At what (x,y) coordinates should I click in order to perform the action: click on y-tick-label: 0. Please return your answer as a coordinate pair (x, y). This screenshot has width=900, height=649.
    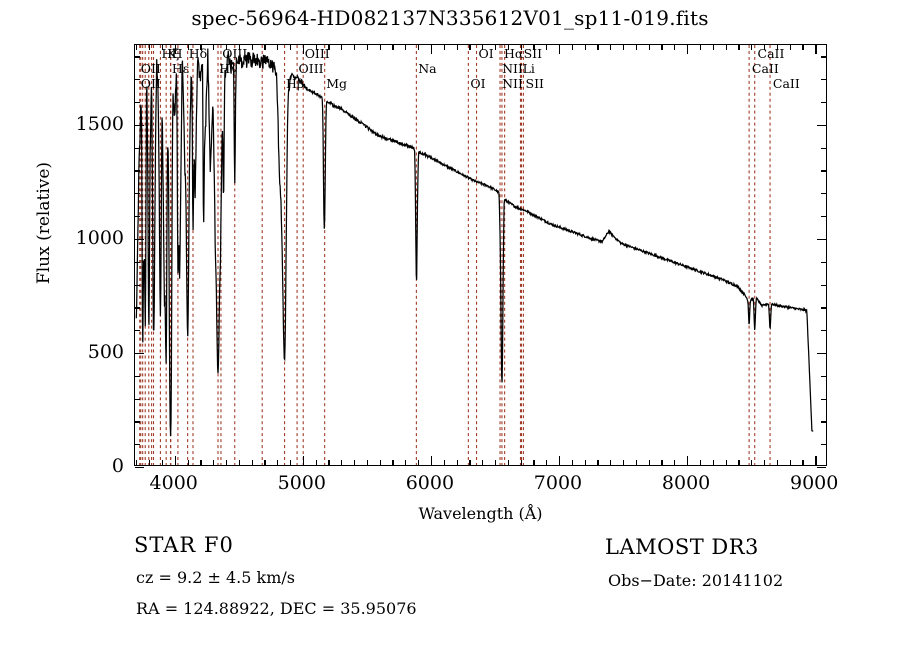
    Looking at the image, I should click on (117, 466).